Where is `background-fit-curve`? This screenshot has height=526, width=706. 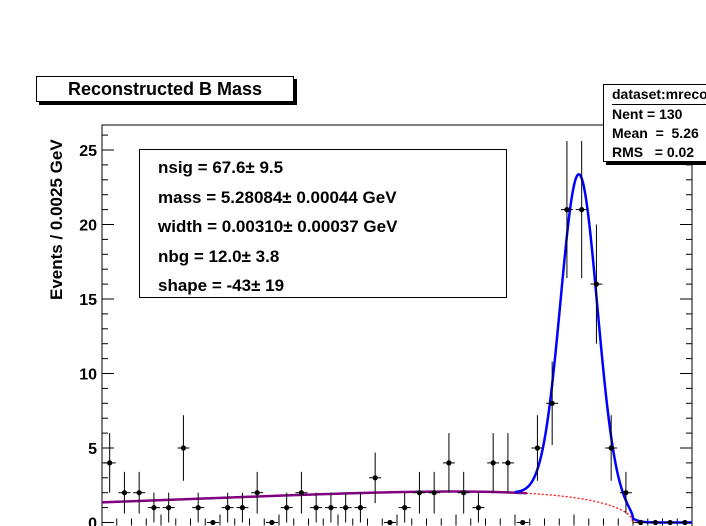 background-fit-curve is located at coordinates (396, 507).